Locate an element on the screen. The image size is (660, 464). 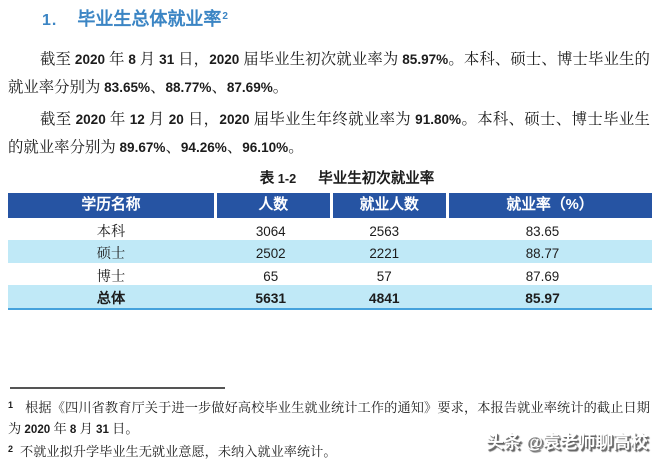
cell-degree: 本科 is located at coordinates (111, 231).